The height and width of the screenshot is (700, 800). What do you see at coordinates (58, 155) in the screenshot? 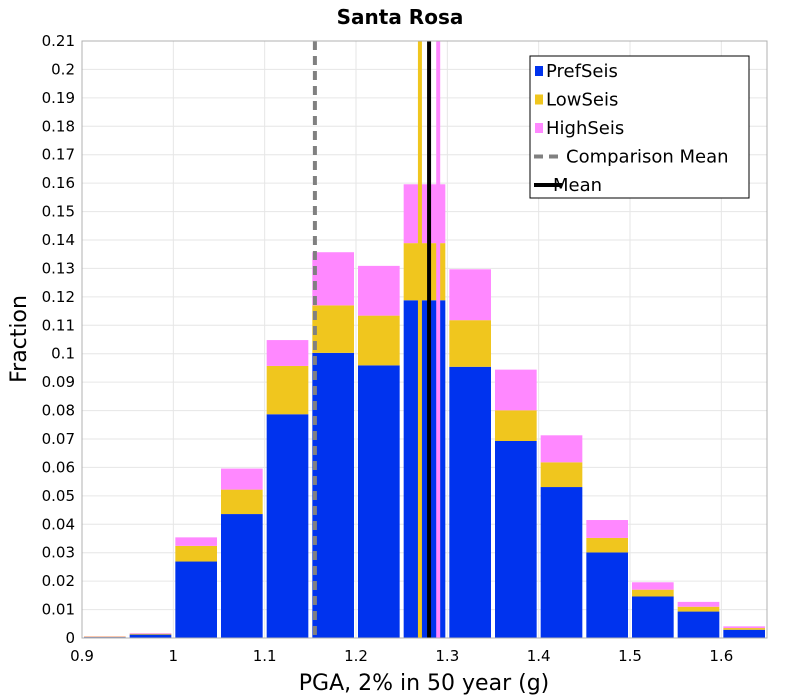
I see `y-tick-label: 0.17` at bounding box center [58, 155].